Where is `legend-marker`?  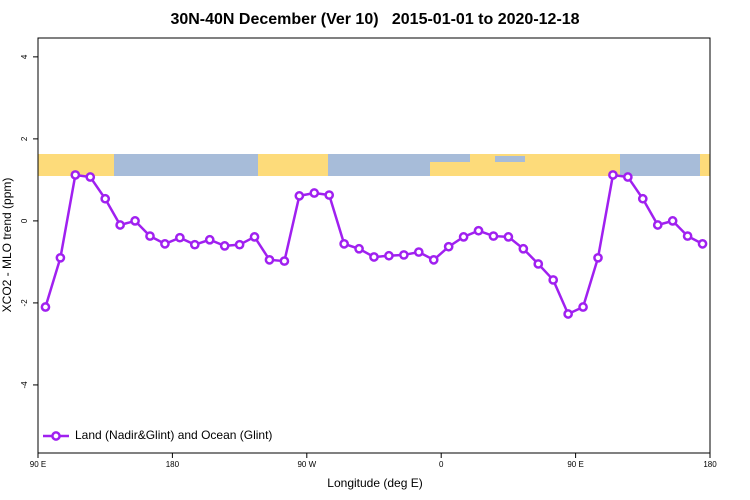
legend-marker is located at coordinates (56, 436).